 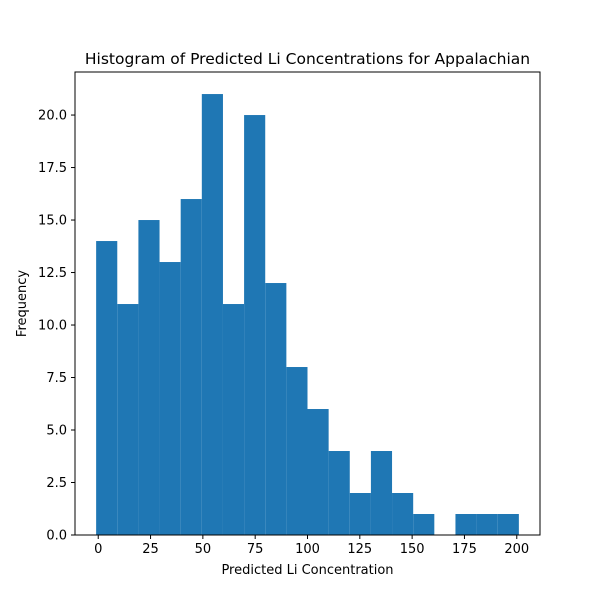 What do you see at coordinates (52, 221) in the screenshot?
I see `y-tick-label: 15.0` at bounding box center [52, 221].